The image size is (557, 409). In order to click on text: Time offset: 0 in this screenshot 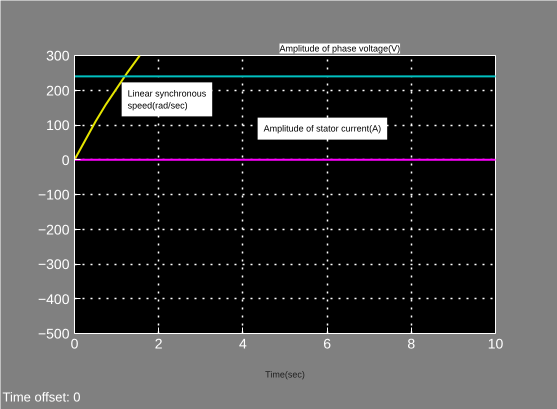, I will do `click(41, 397)`.